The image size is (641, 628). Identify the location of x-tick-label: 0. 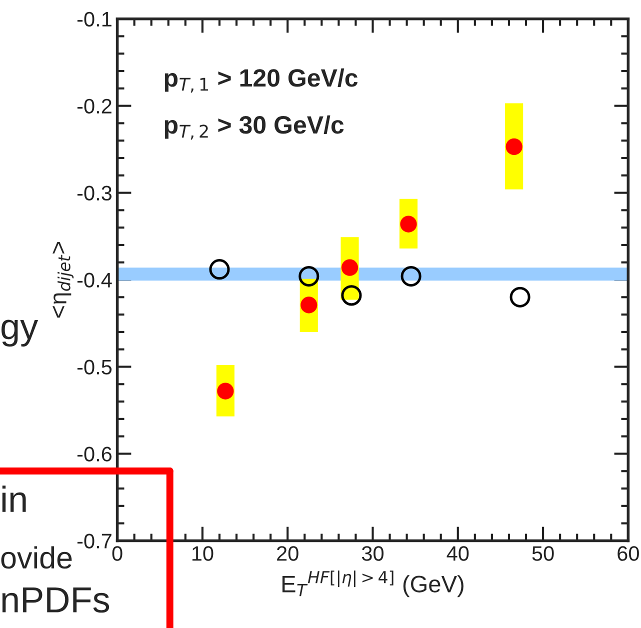
(117, 553).